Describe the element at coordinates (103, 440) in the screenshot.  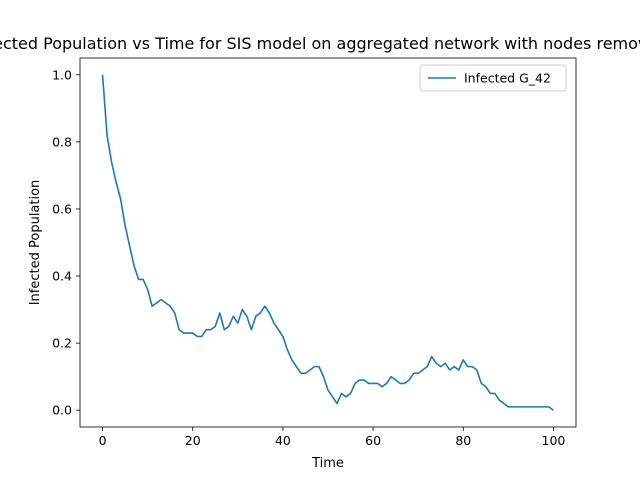
I see `x-tick-label: 0` at that location.